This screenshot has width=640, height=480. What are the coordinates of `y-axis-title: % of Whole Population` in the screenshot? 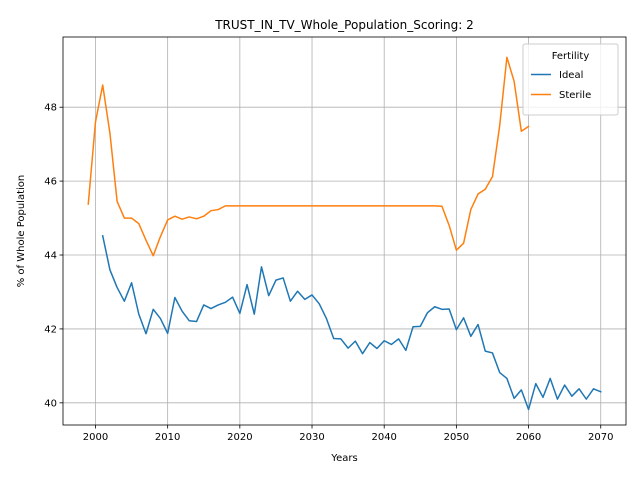 It's located at (21, 231).